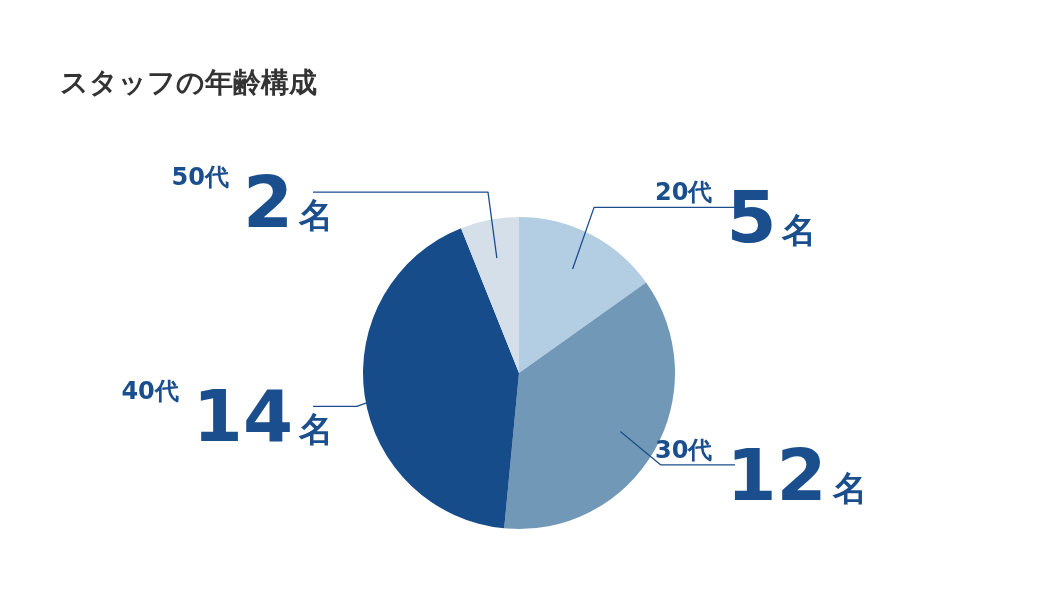  I want to click on slice-label: 20代, so click(684, 192).